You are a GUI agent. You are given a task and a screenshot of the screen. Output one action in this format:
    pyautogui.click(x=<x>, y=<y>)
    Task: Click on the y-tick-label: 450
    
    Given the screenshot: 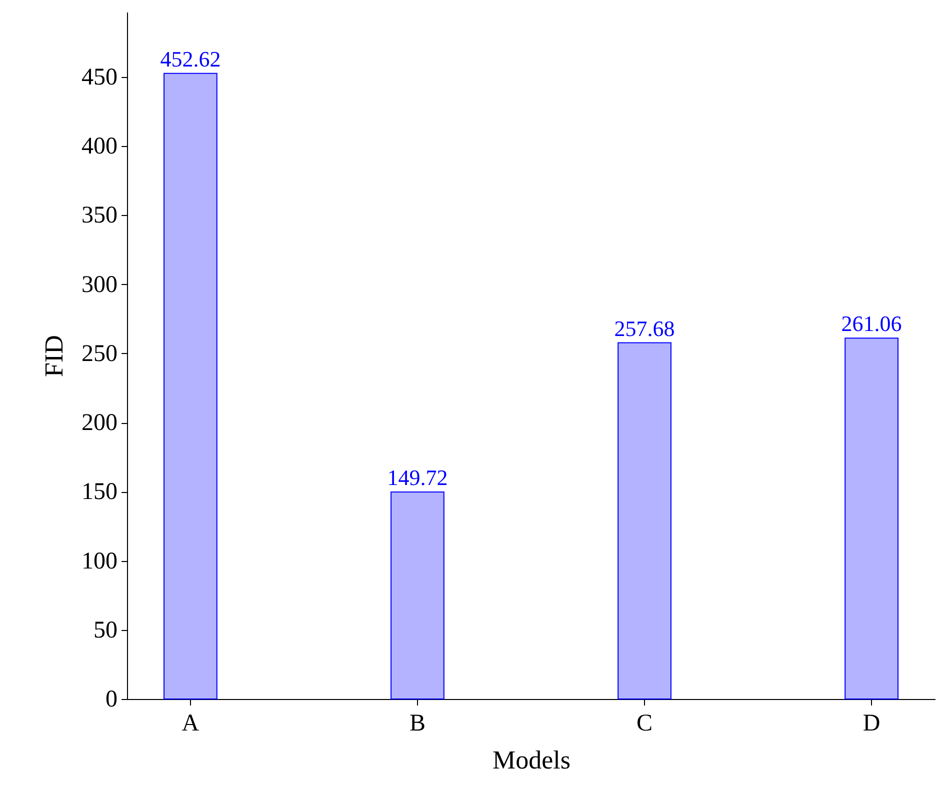 What is the action you would take?
    pyautogui.click(x=100, y=77)
    